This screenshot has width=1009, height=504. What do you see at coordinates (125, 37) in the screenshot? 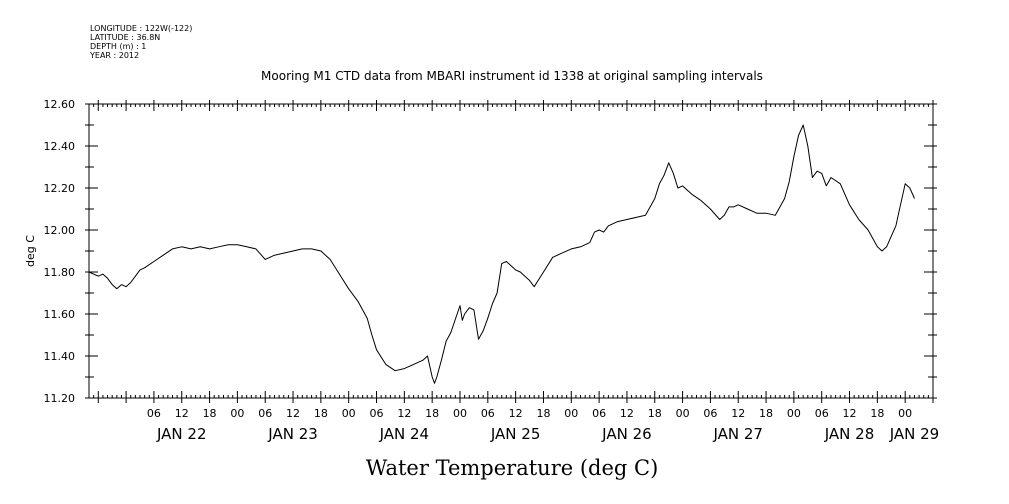
I see `meta-latitude: LATITUDE : 36.8N` at bounding box center [125, 37].